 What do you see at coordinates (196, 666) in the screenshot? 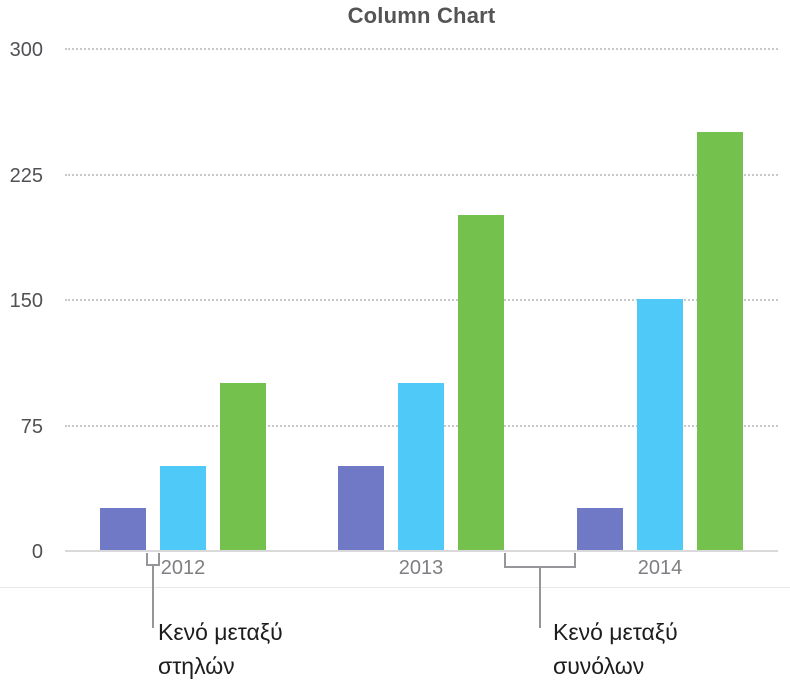
I see `callout-label-line: στηλών` at bounding box center [196, 666].